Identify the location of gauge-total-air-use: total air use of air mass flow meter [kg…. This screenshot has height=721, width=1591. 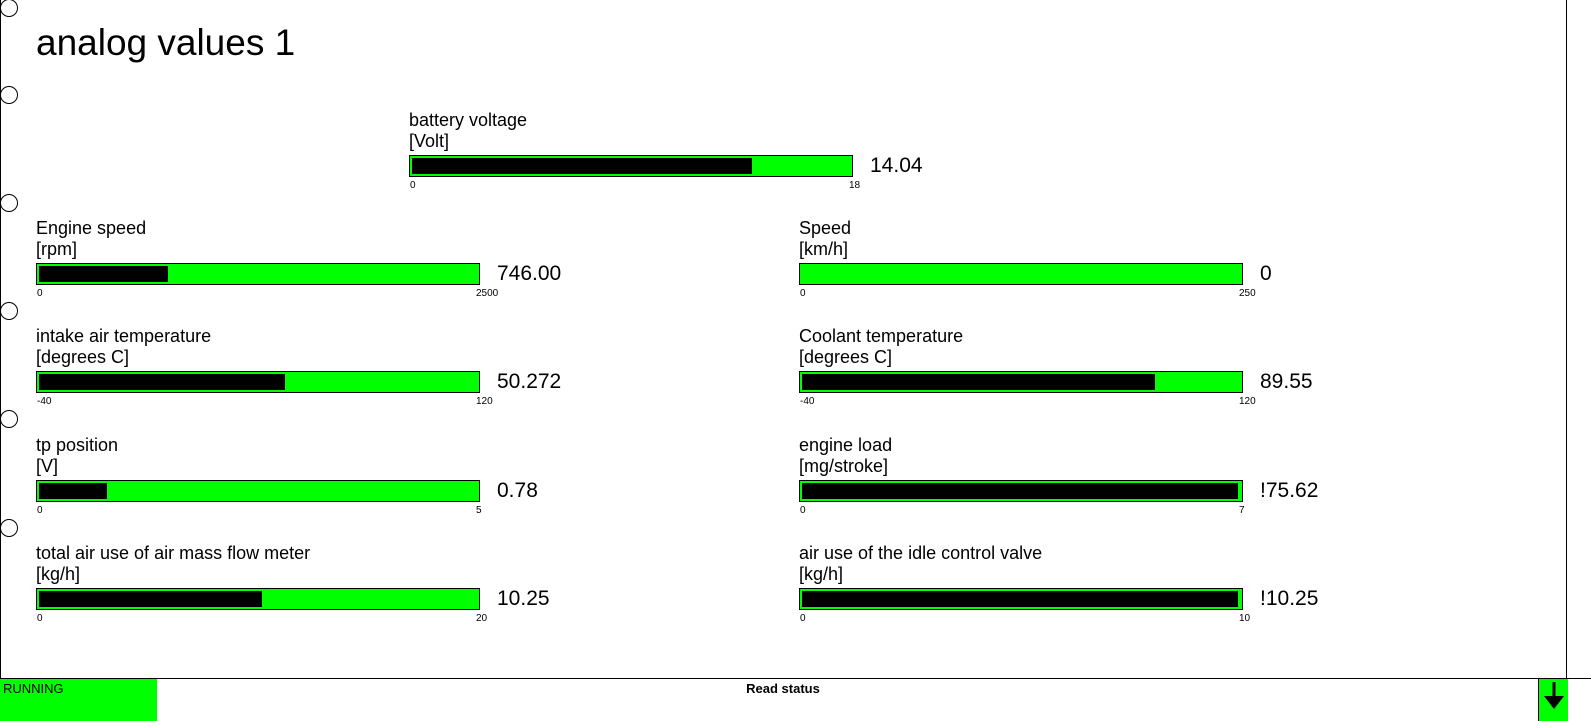
(316, 598).